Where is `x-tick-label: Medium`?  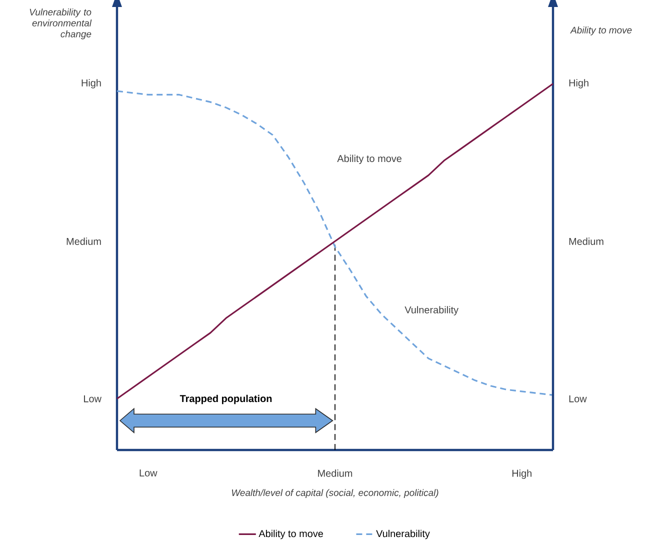 x-tick-label: Medium is located at coordinates (335, 473).